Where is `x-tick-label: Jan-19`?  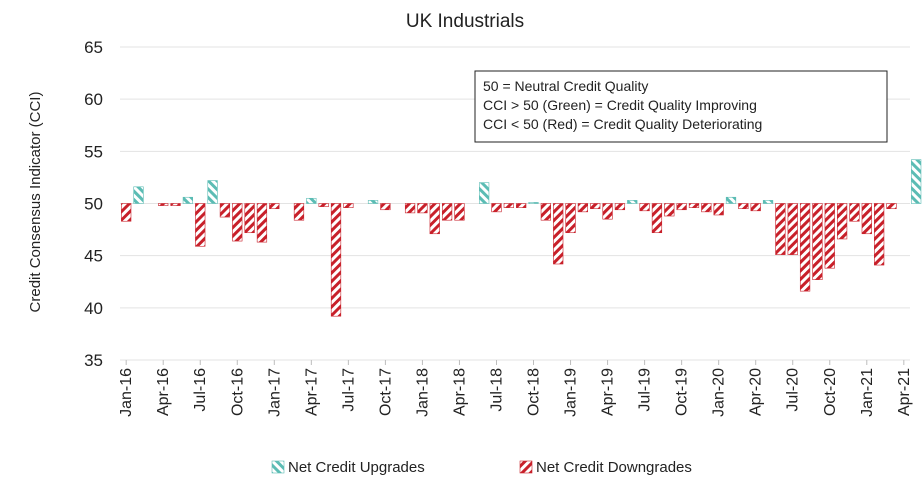
x-tick-label: Jan-19 is located at coordinates (571, 392).